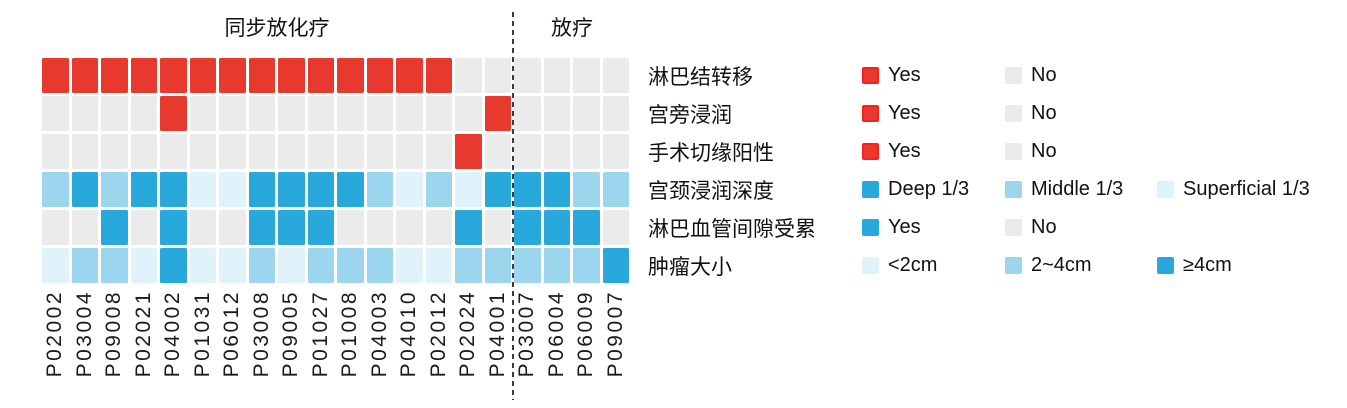  What do you see at coordinates (933, 151) in the screenshot?
I see `legend-item: Yes` at bounding box center [933, 151].